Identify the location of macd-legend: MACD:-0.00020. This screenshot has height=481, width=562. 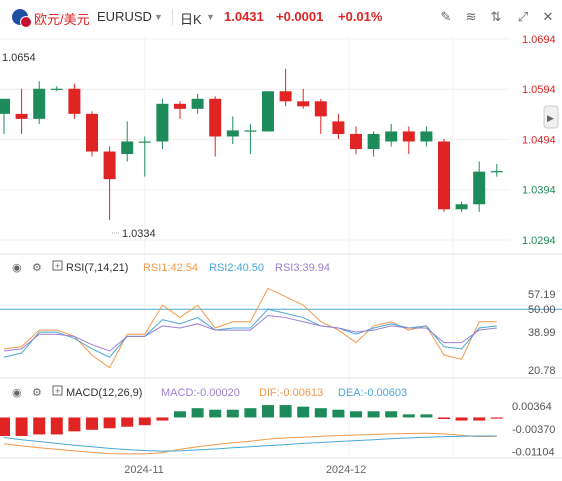
(200, 393).